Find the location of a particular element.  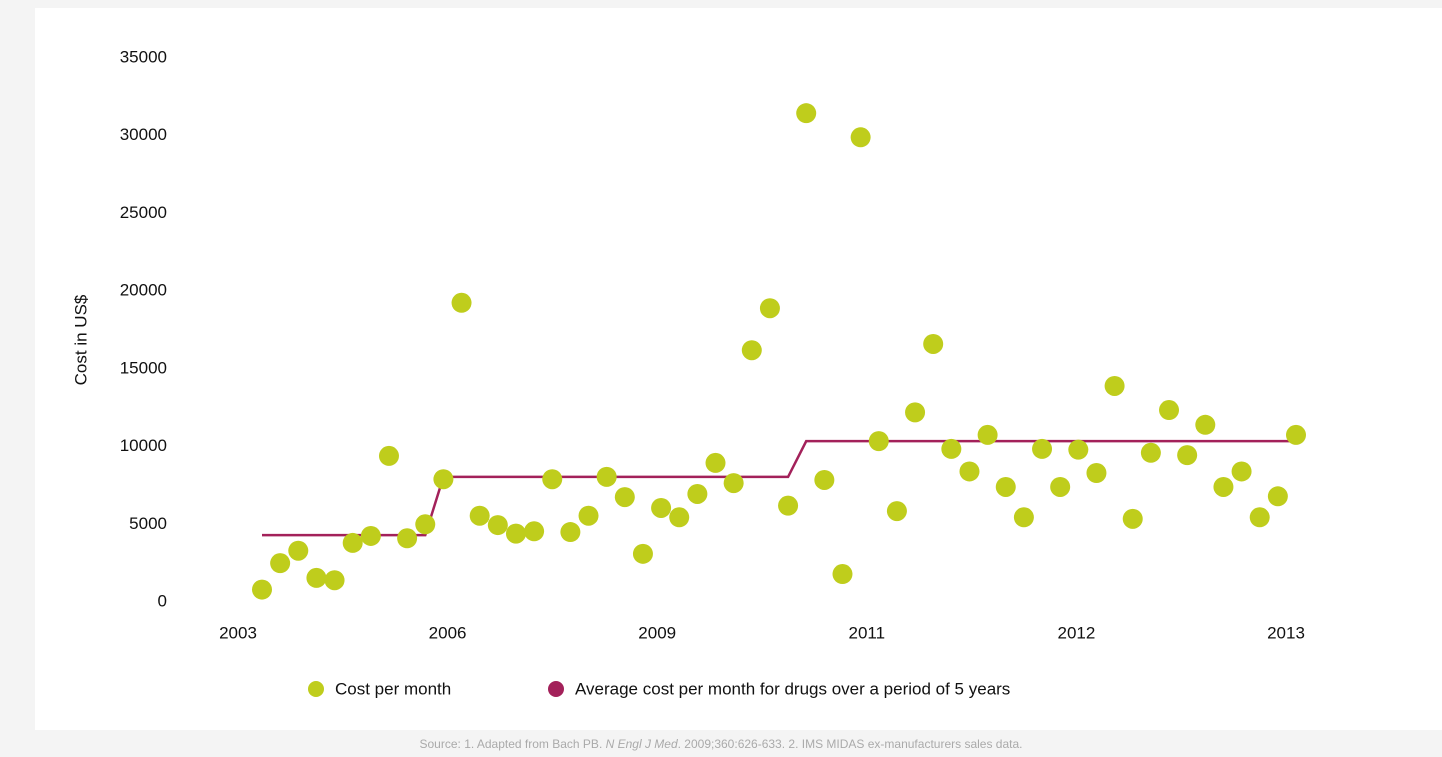

x-tick-label: 2012 is located at coordinates (1076, 632).